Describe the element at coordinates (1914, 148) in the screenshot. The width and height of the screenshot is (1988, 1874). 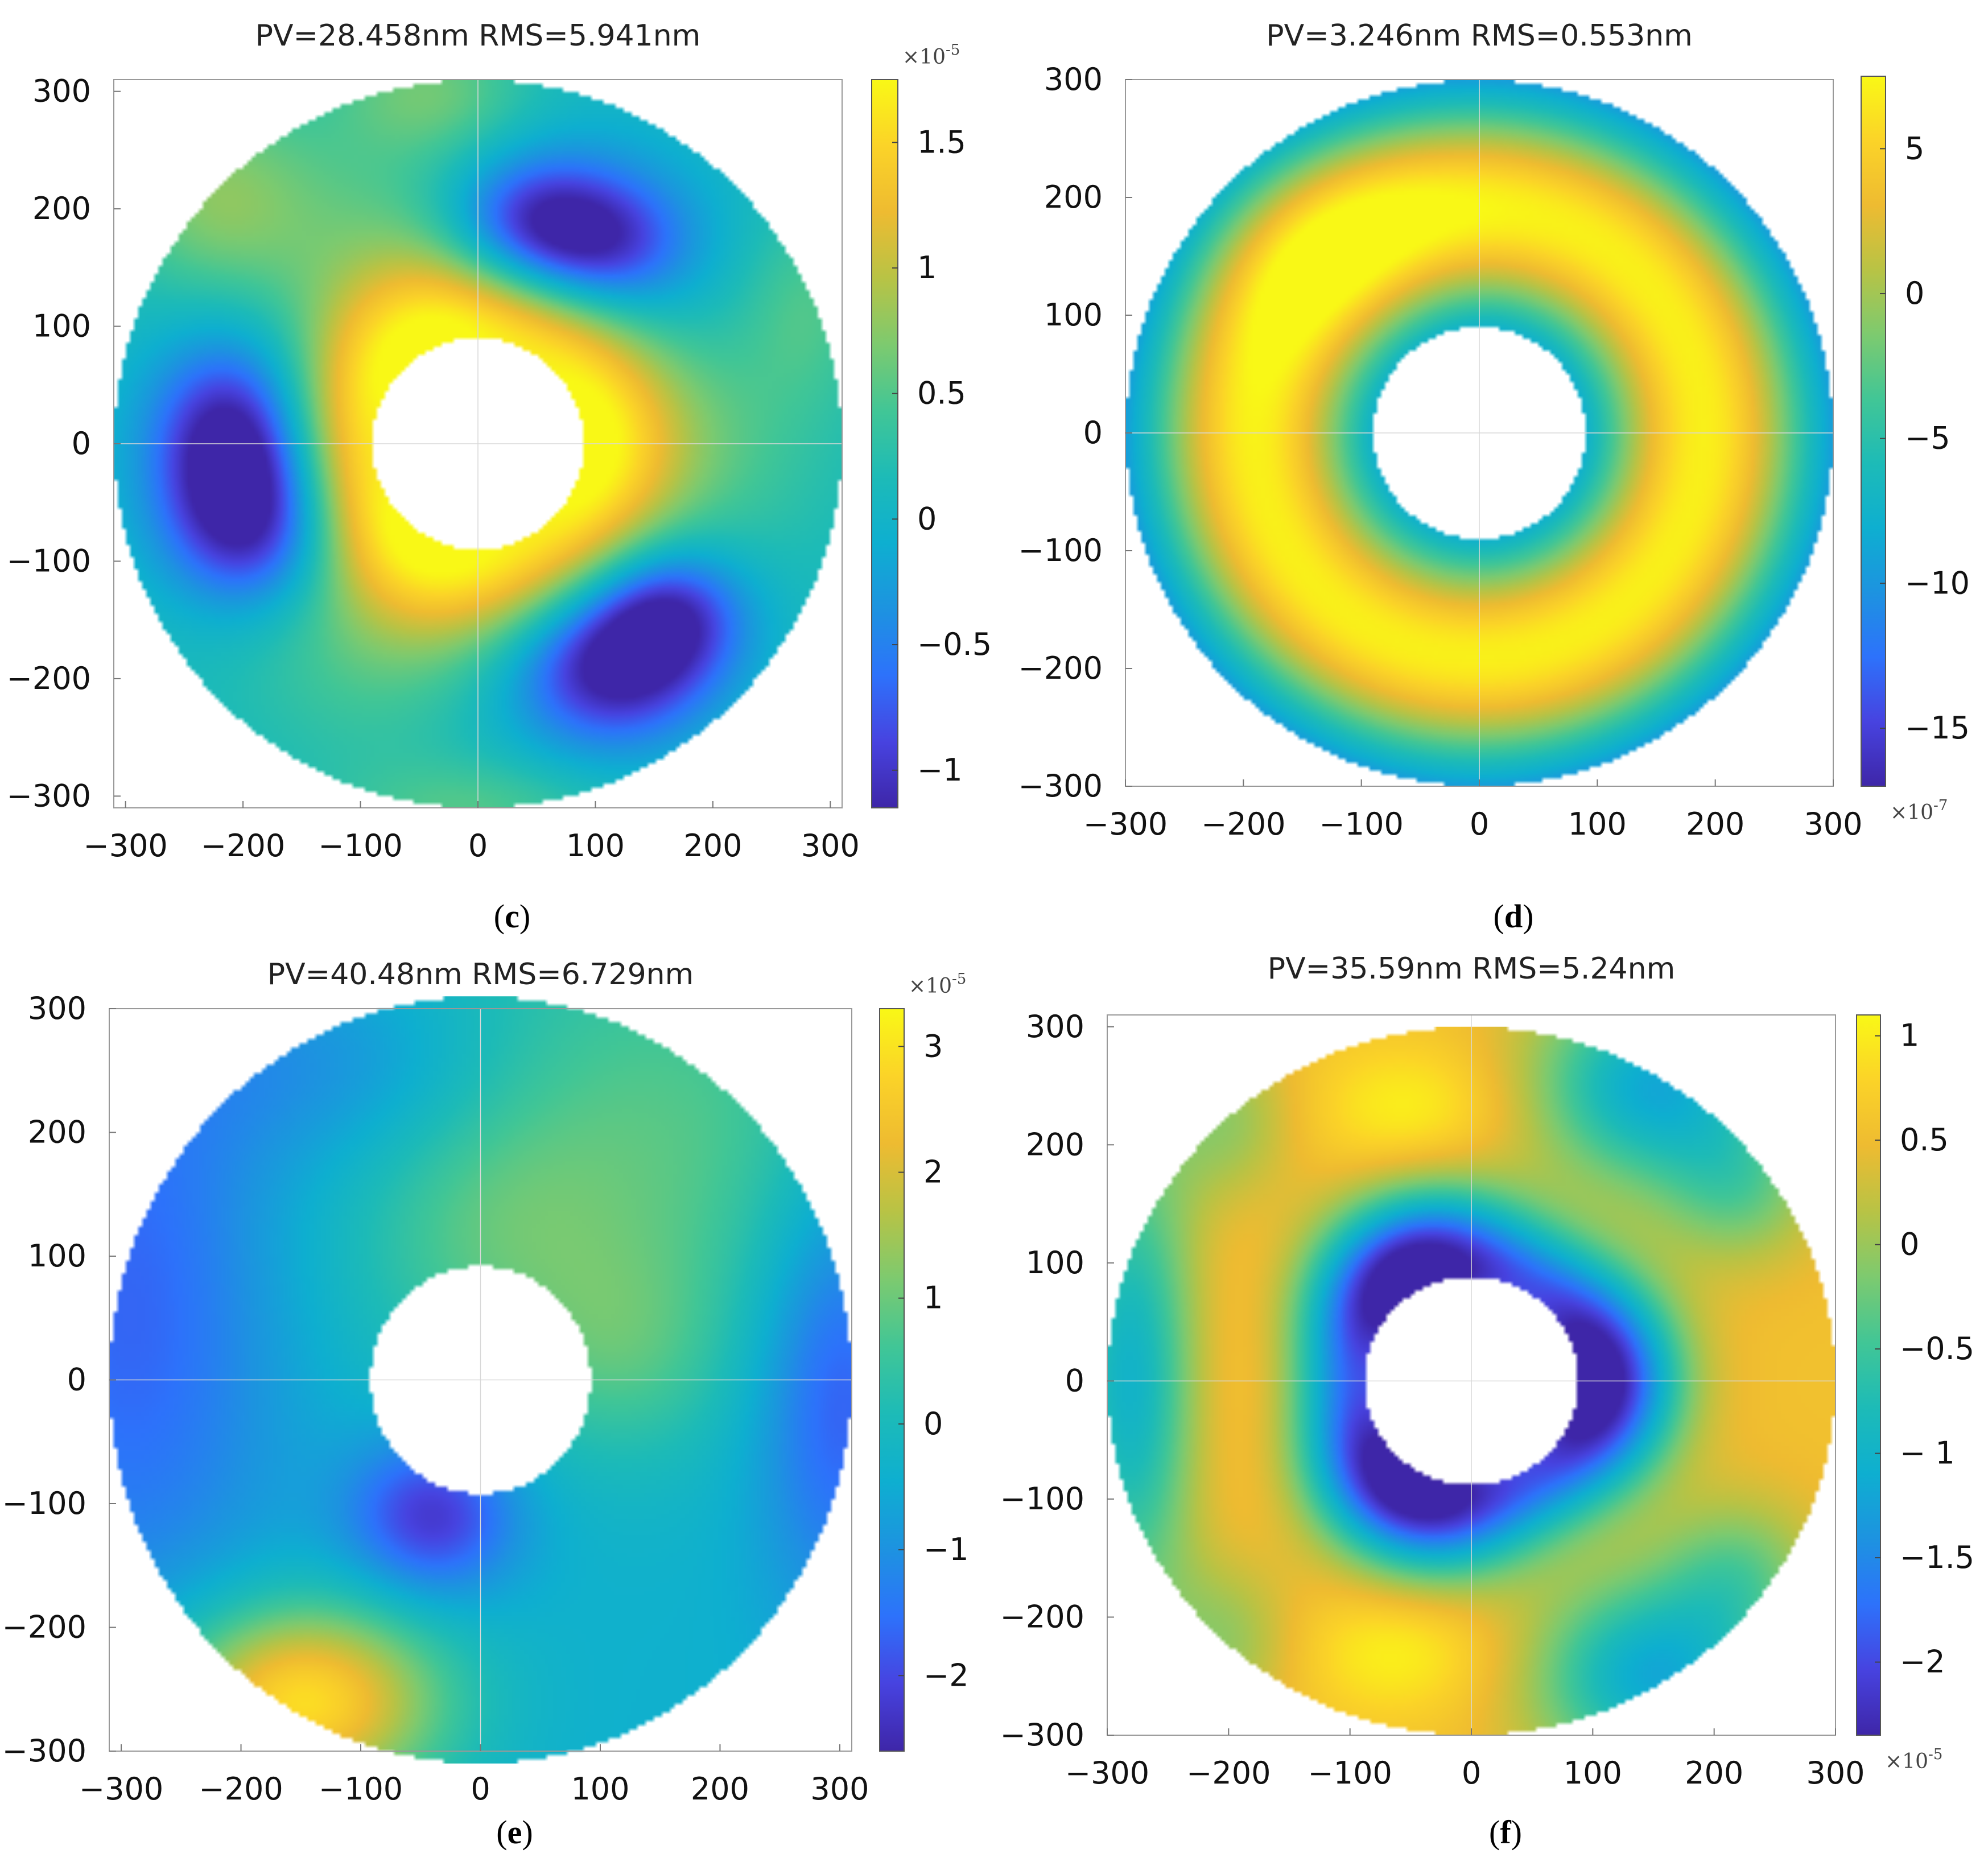
I see `colorbar-tick-label: 5` at that location.